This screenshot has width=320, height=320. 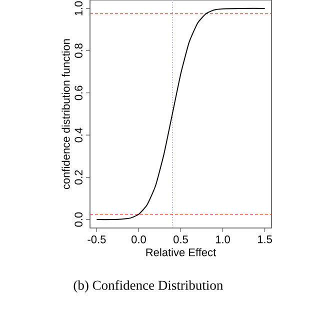 I want to click on x-tick-label: 0.5, so click(x=181, y=240).